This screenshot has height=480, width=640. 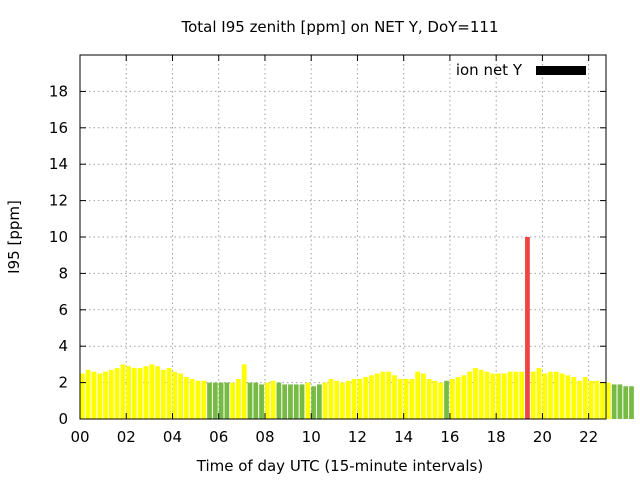 I want to click on y-tick-label: 16, so click(x=58, y=128).